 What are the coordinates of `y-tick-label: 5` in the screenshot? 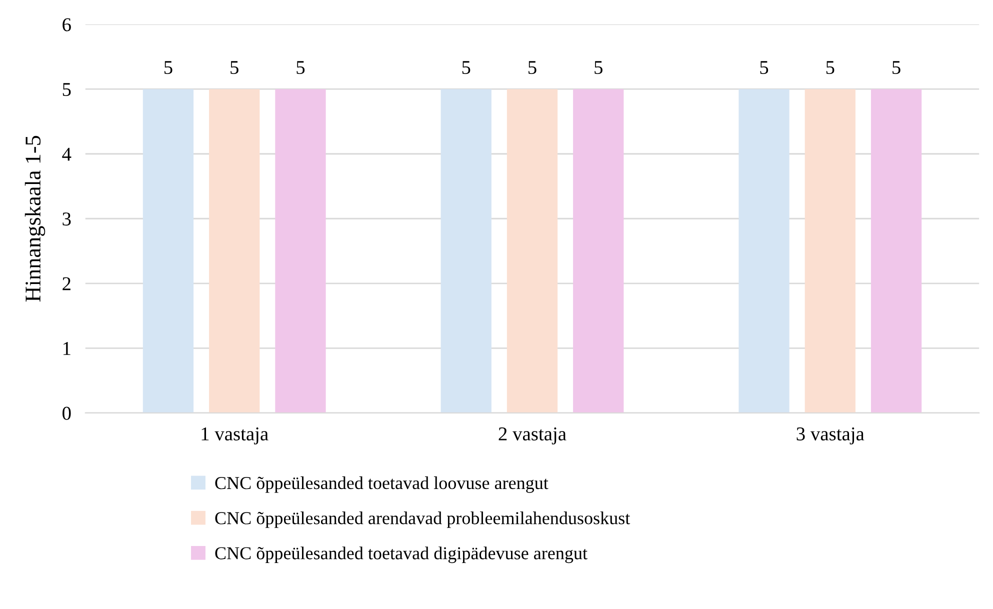 It's located at (66, 89).